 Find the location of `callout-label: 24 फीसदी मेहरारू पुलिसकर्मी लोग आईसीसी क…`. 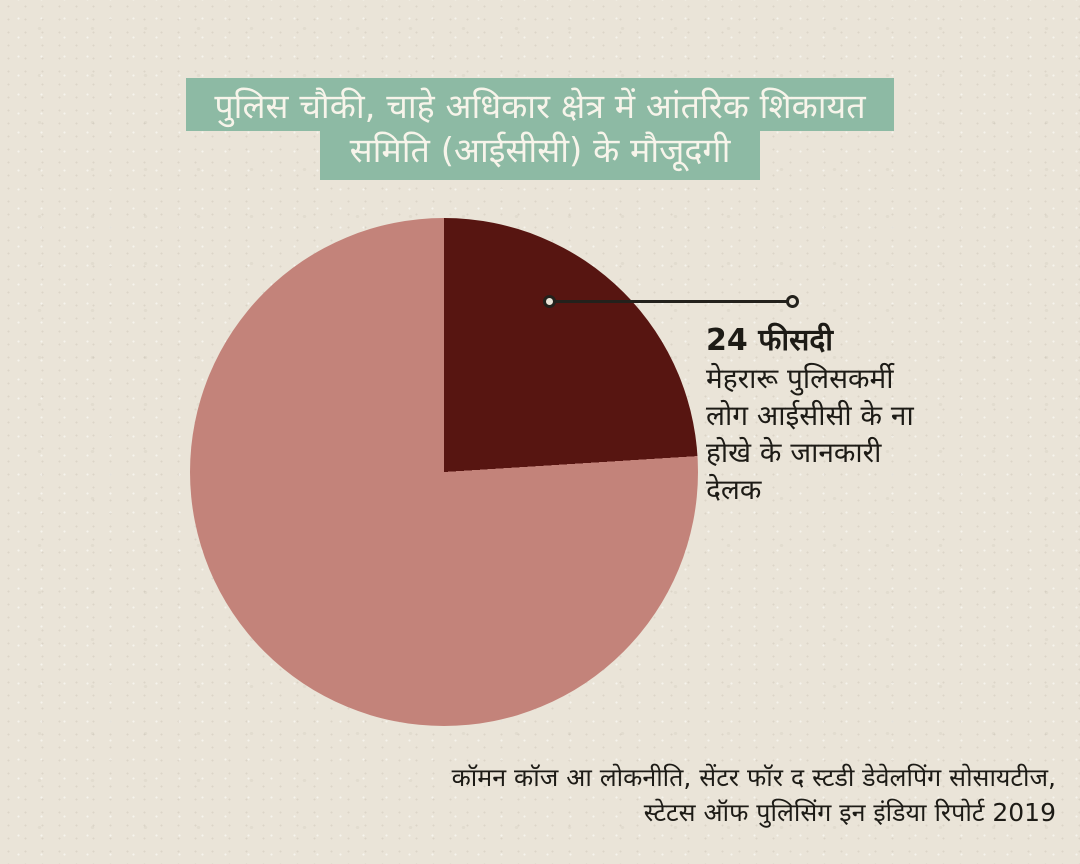

callout-label: 24 फीसदी मेहरारू पुलिसकर्मी लोग आईसीसी क… is located at coordinates (846, 415).